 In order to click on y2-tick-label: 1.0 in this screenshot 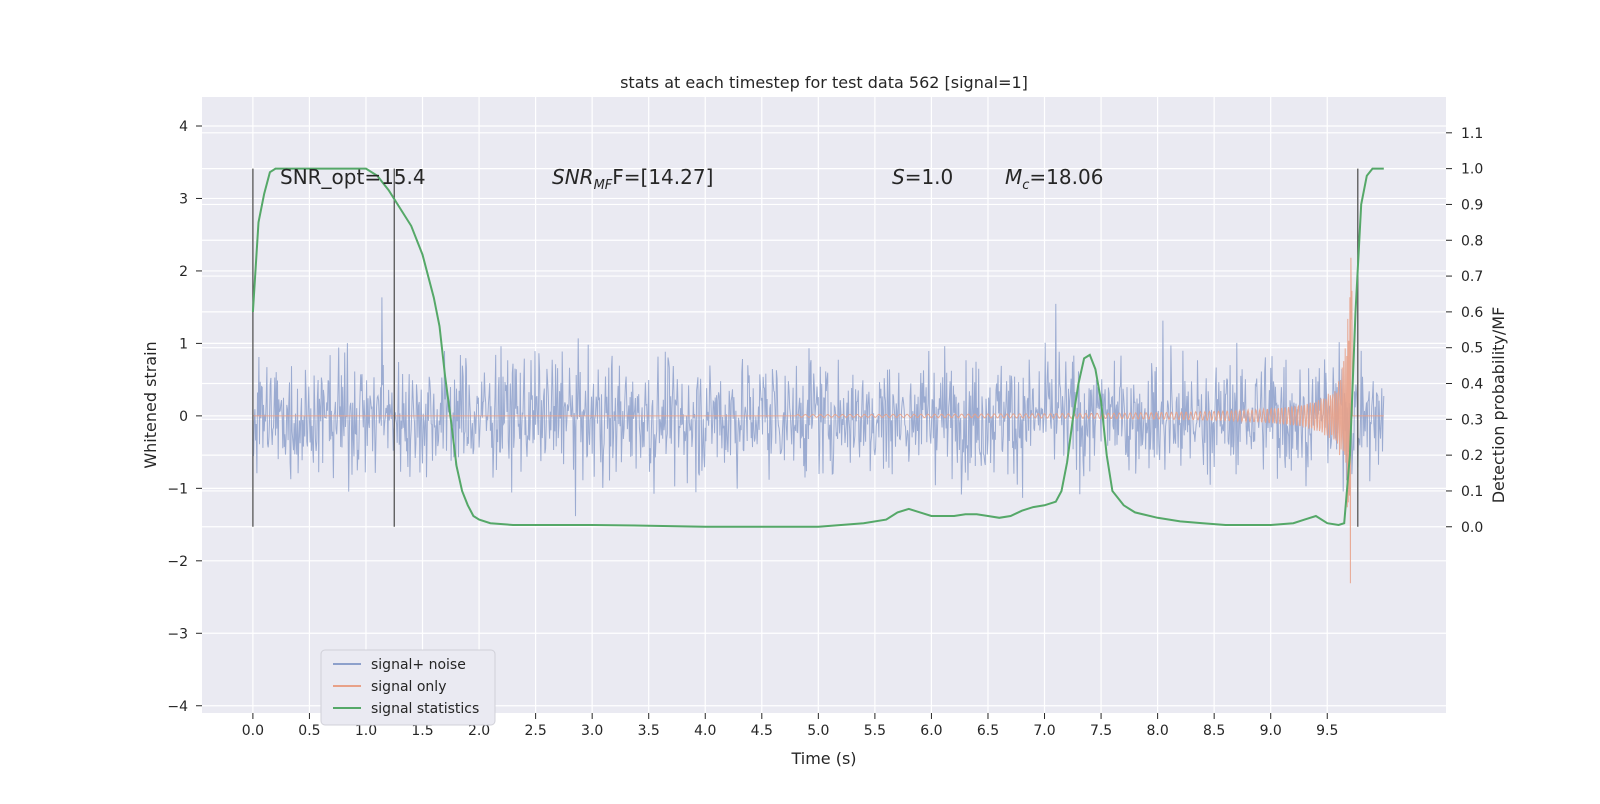, I will do `click(1472, 170)`.